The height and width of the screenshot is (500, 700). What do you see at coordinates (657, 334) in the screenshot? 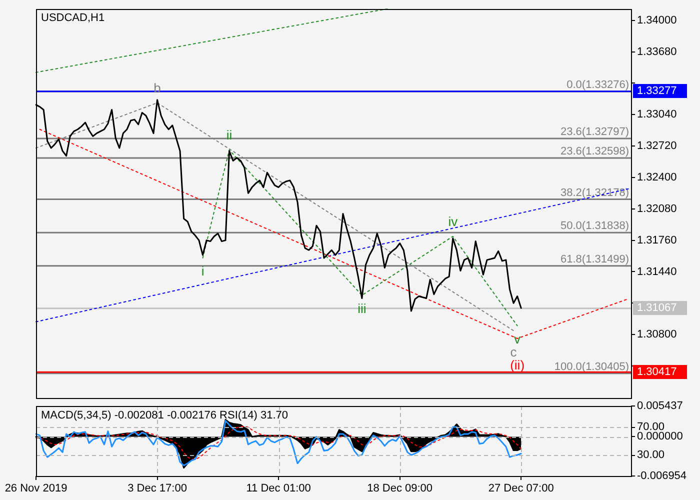
I see `y-tick-label: 1.30800` at bounding box center [657, 334].